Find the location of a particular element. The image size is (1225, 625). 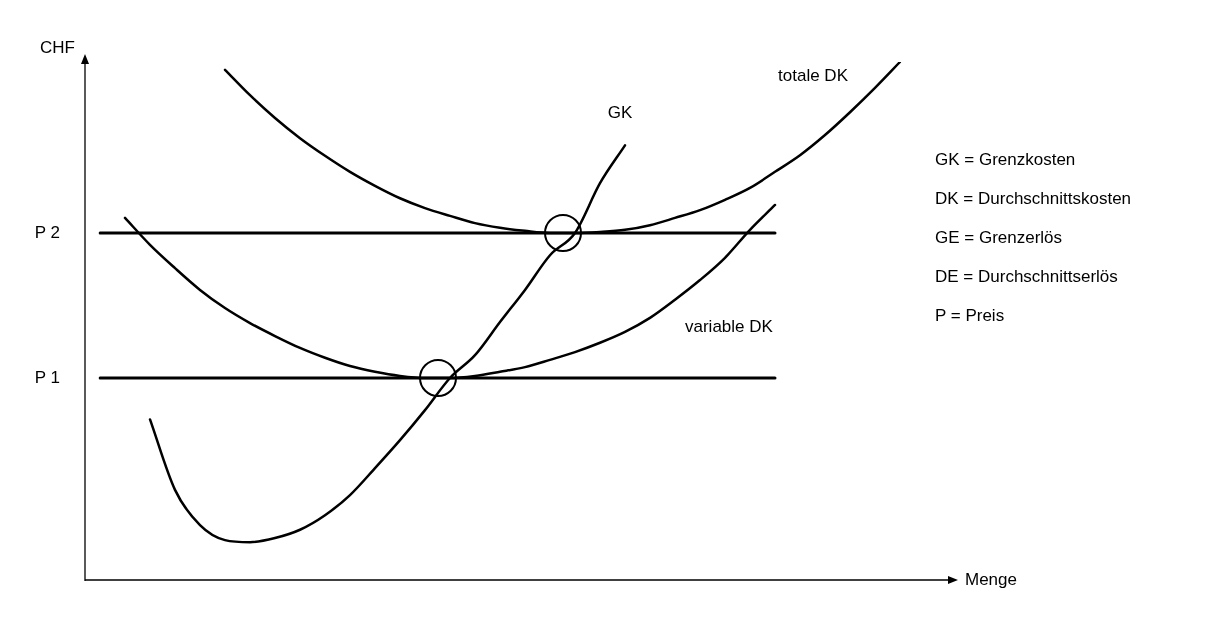

text: GK = Grenzkosten is located at coordinates (1005, 159).